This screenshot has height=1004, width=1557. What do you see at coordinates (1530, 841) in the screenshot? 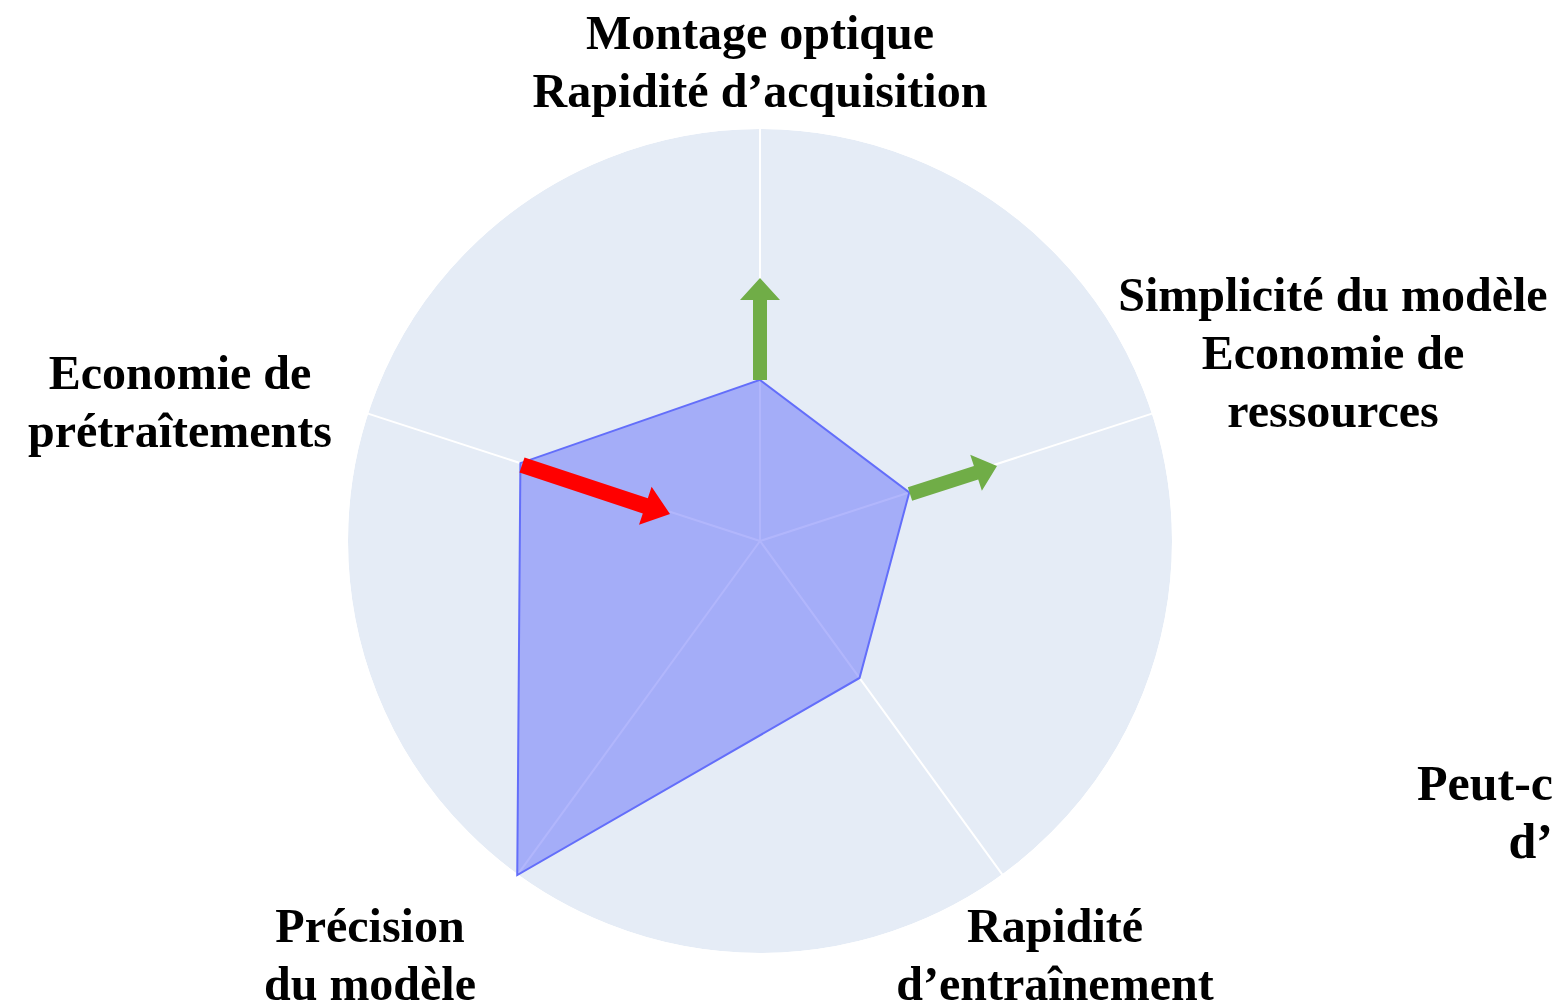
I see `text: d’` at bounding box center [1530, 841].